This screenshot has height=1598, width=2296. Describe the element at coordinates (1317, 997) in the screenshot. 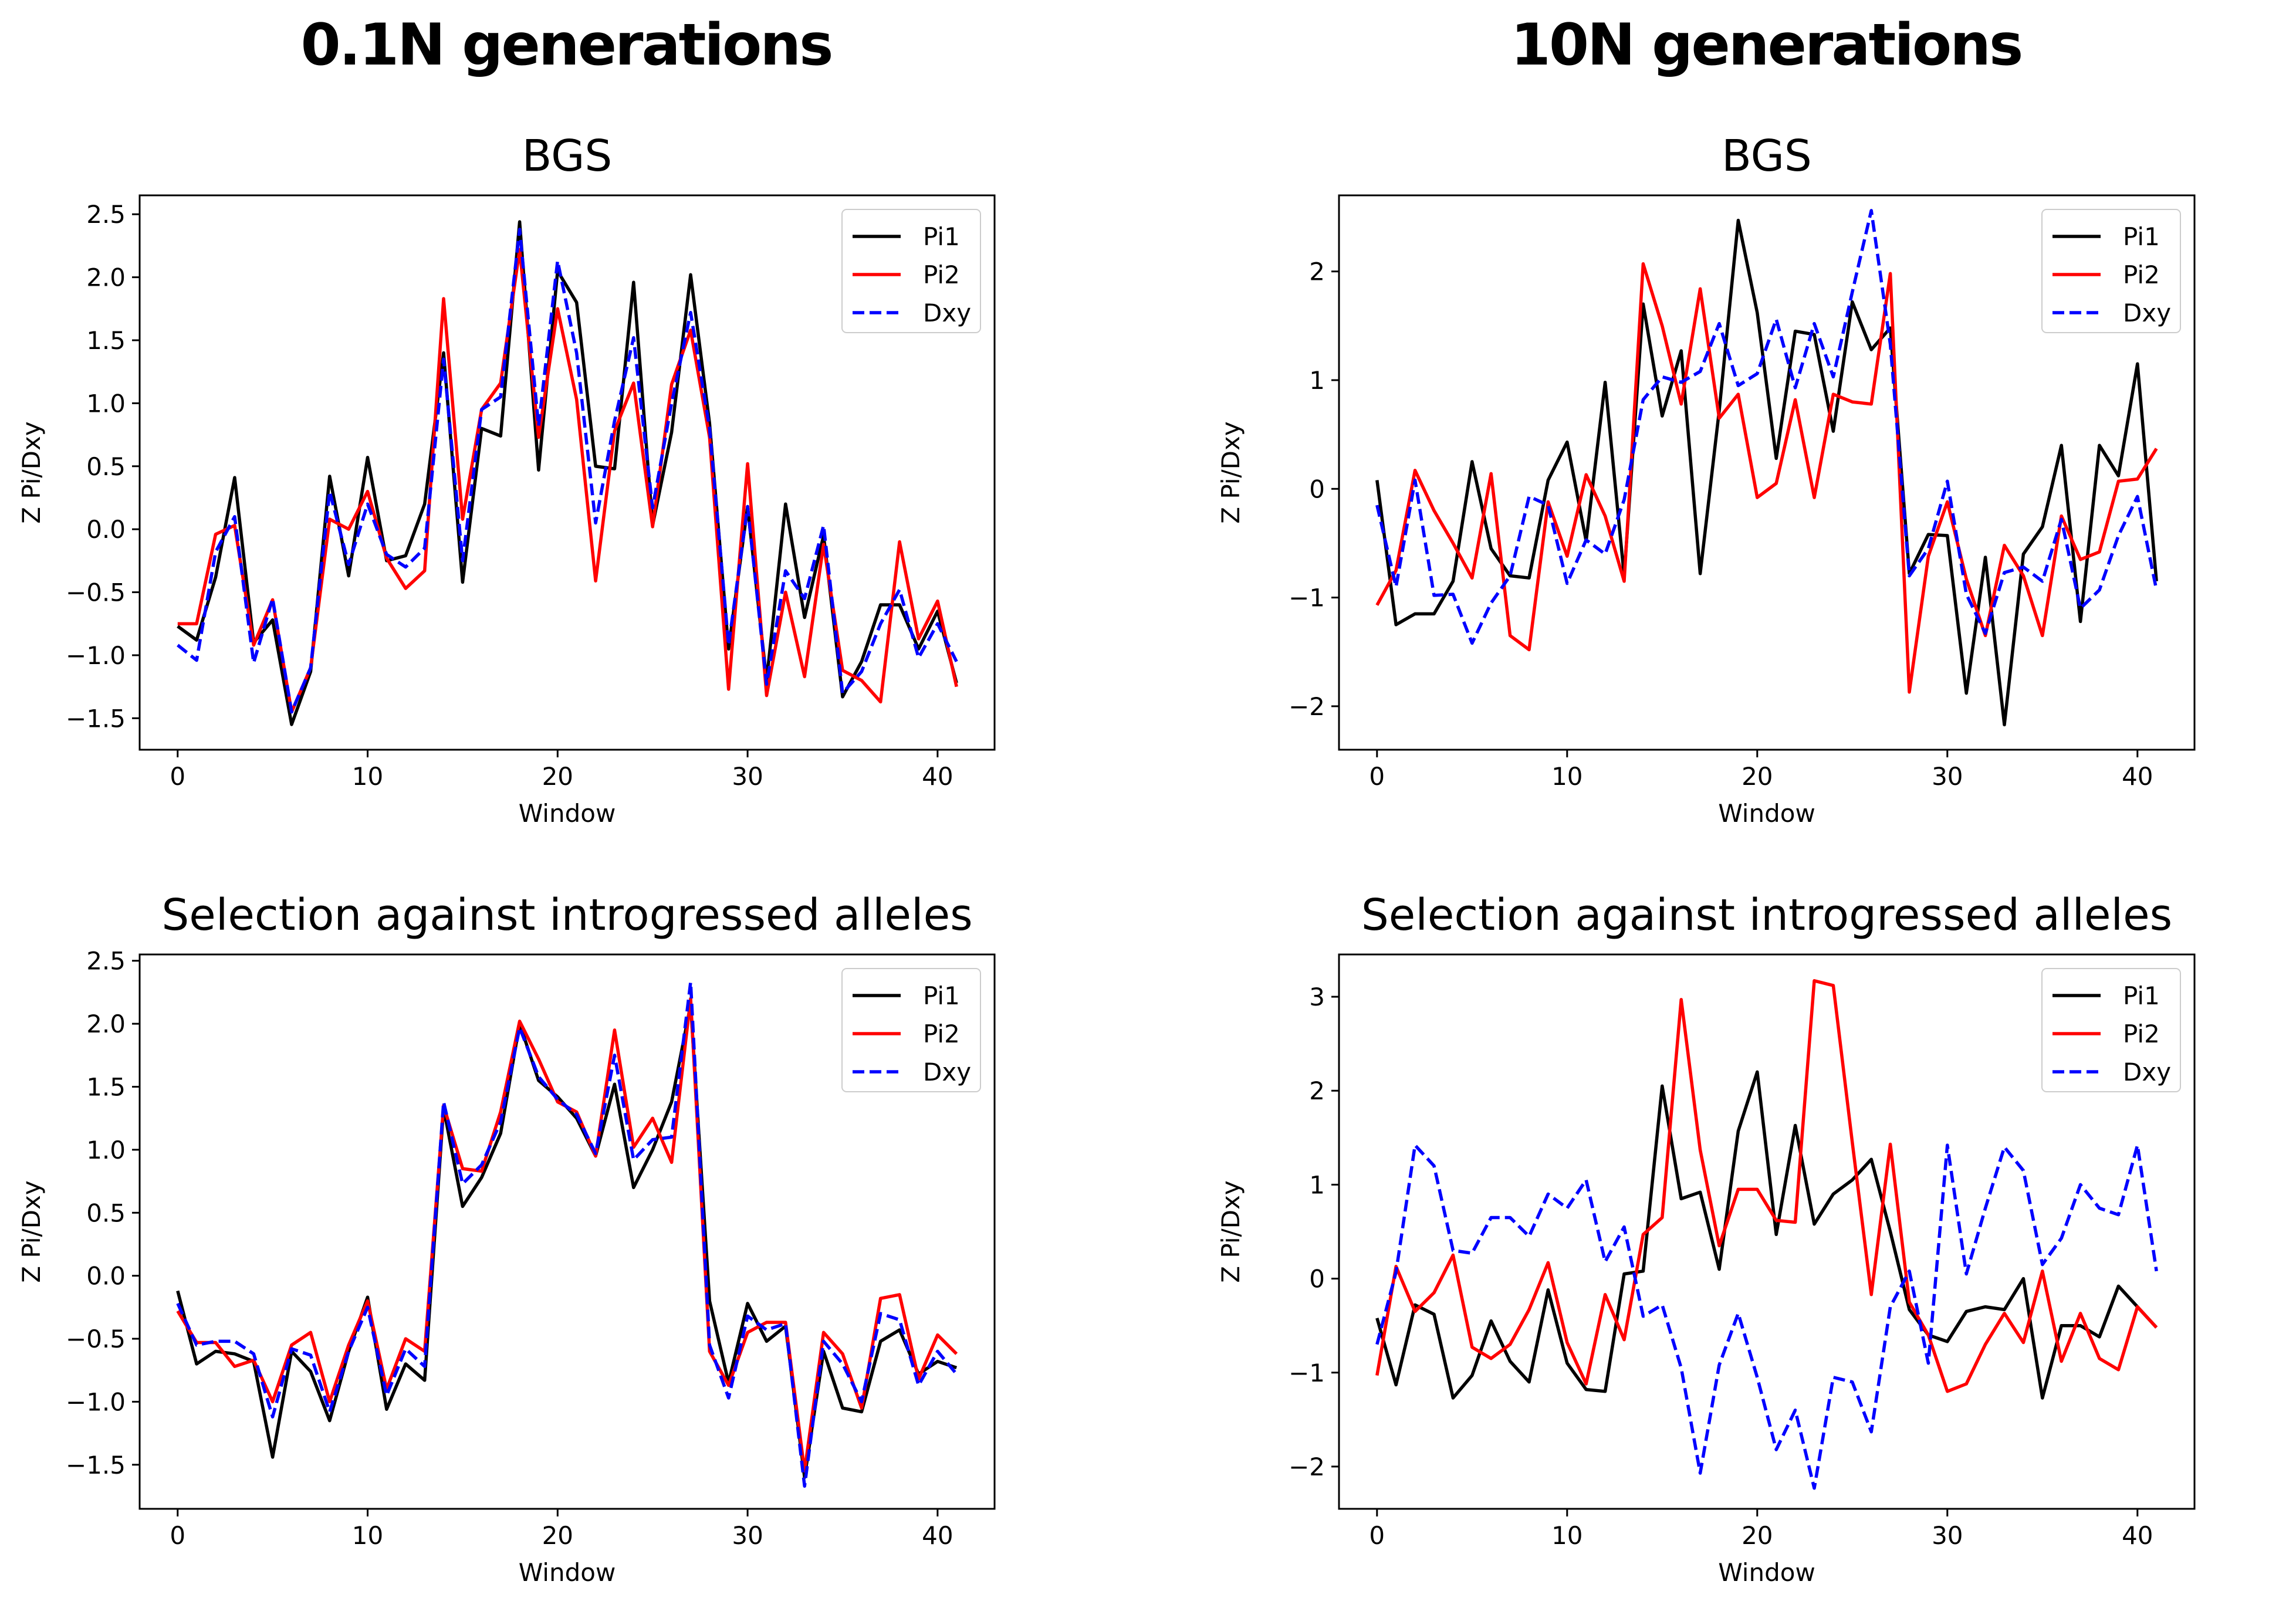

I see `y-tick-label: 3` at that location.